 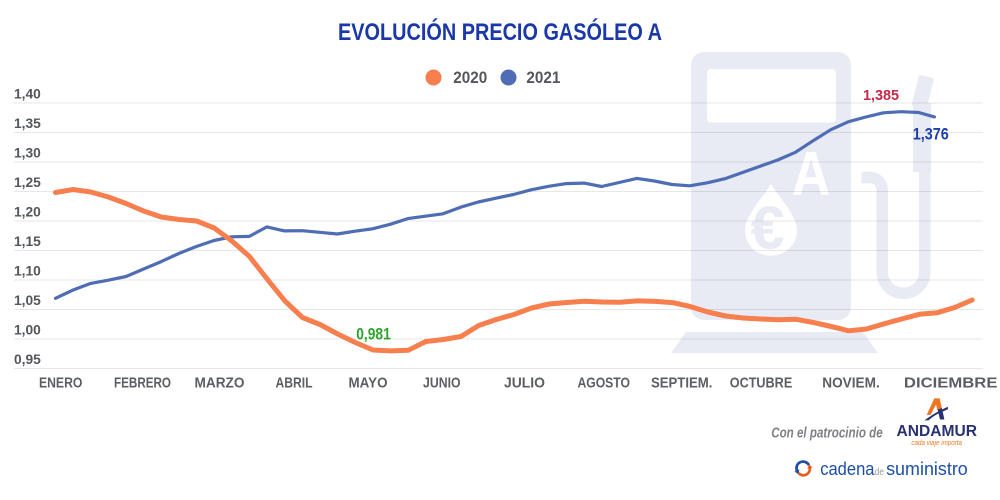 What do you see at coordinates (27, 211) in the screenshot?
I see `svg-text: 1,20` at bounding box center [27, 211].